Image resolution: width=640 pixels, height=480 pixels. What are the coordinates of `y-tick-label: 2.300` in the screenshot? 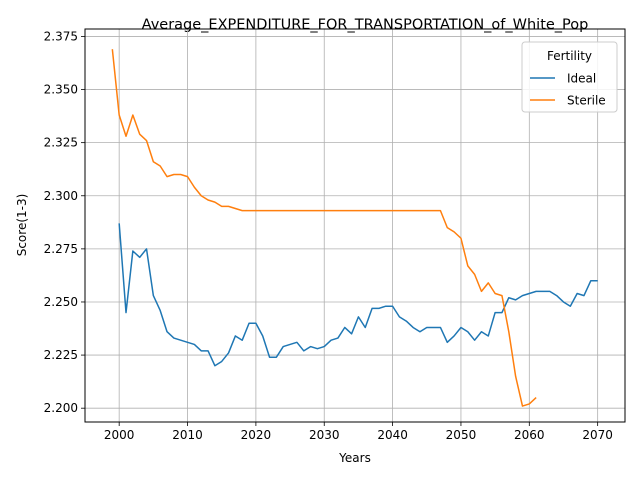 It's located at (61, 196).